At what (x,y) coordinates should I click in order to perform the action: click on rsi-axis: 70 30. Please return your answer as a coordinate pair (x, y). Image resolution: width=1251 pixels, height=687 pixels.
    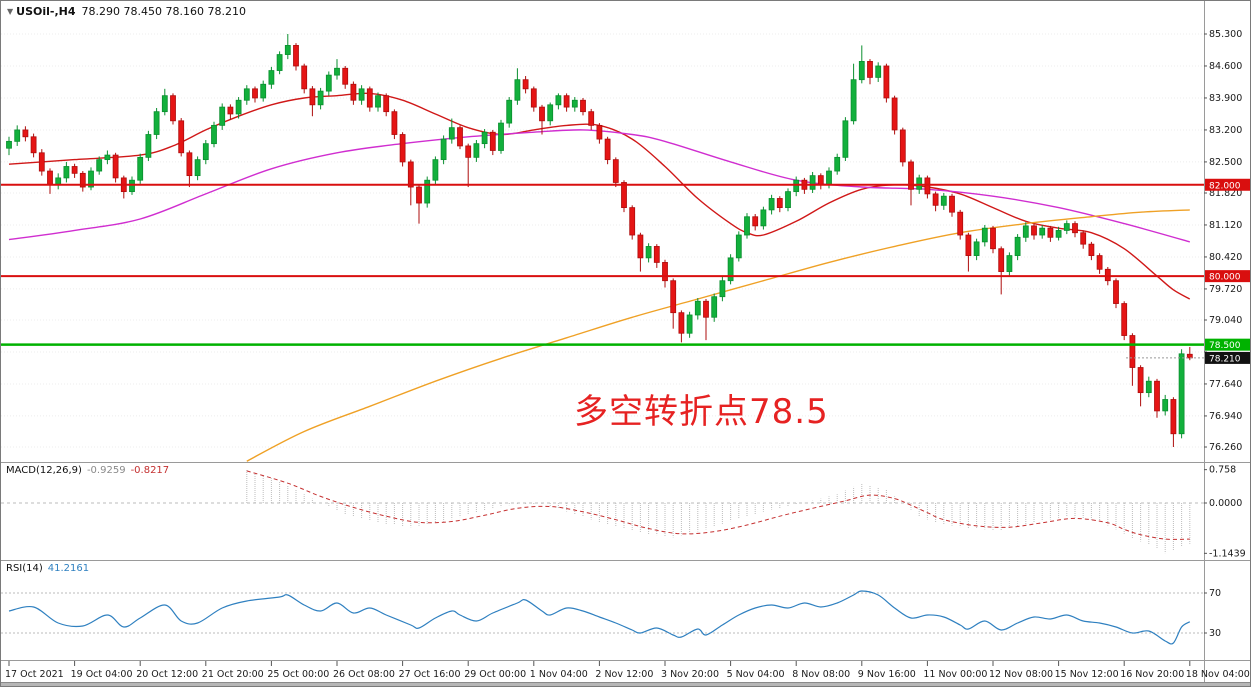
    Looking at the image, I should click on (1212, 613).